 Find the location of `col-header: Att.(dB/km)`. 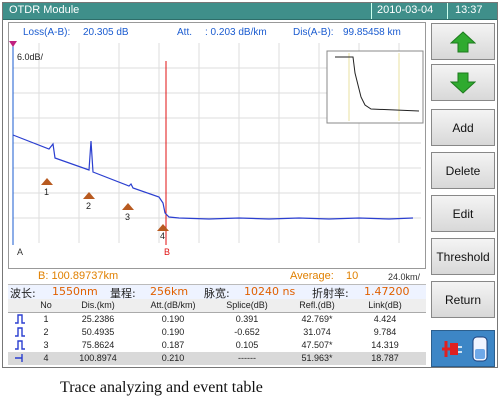

col-header: Att.(dB/km) is located at coordinates (173, 305).